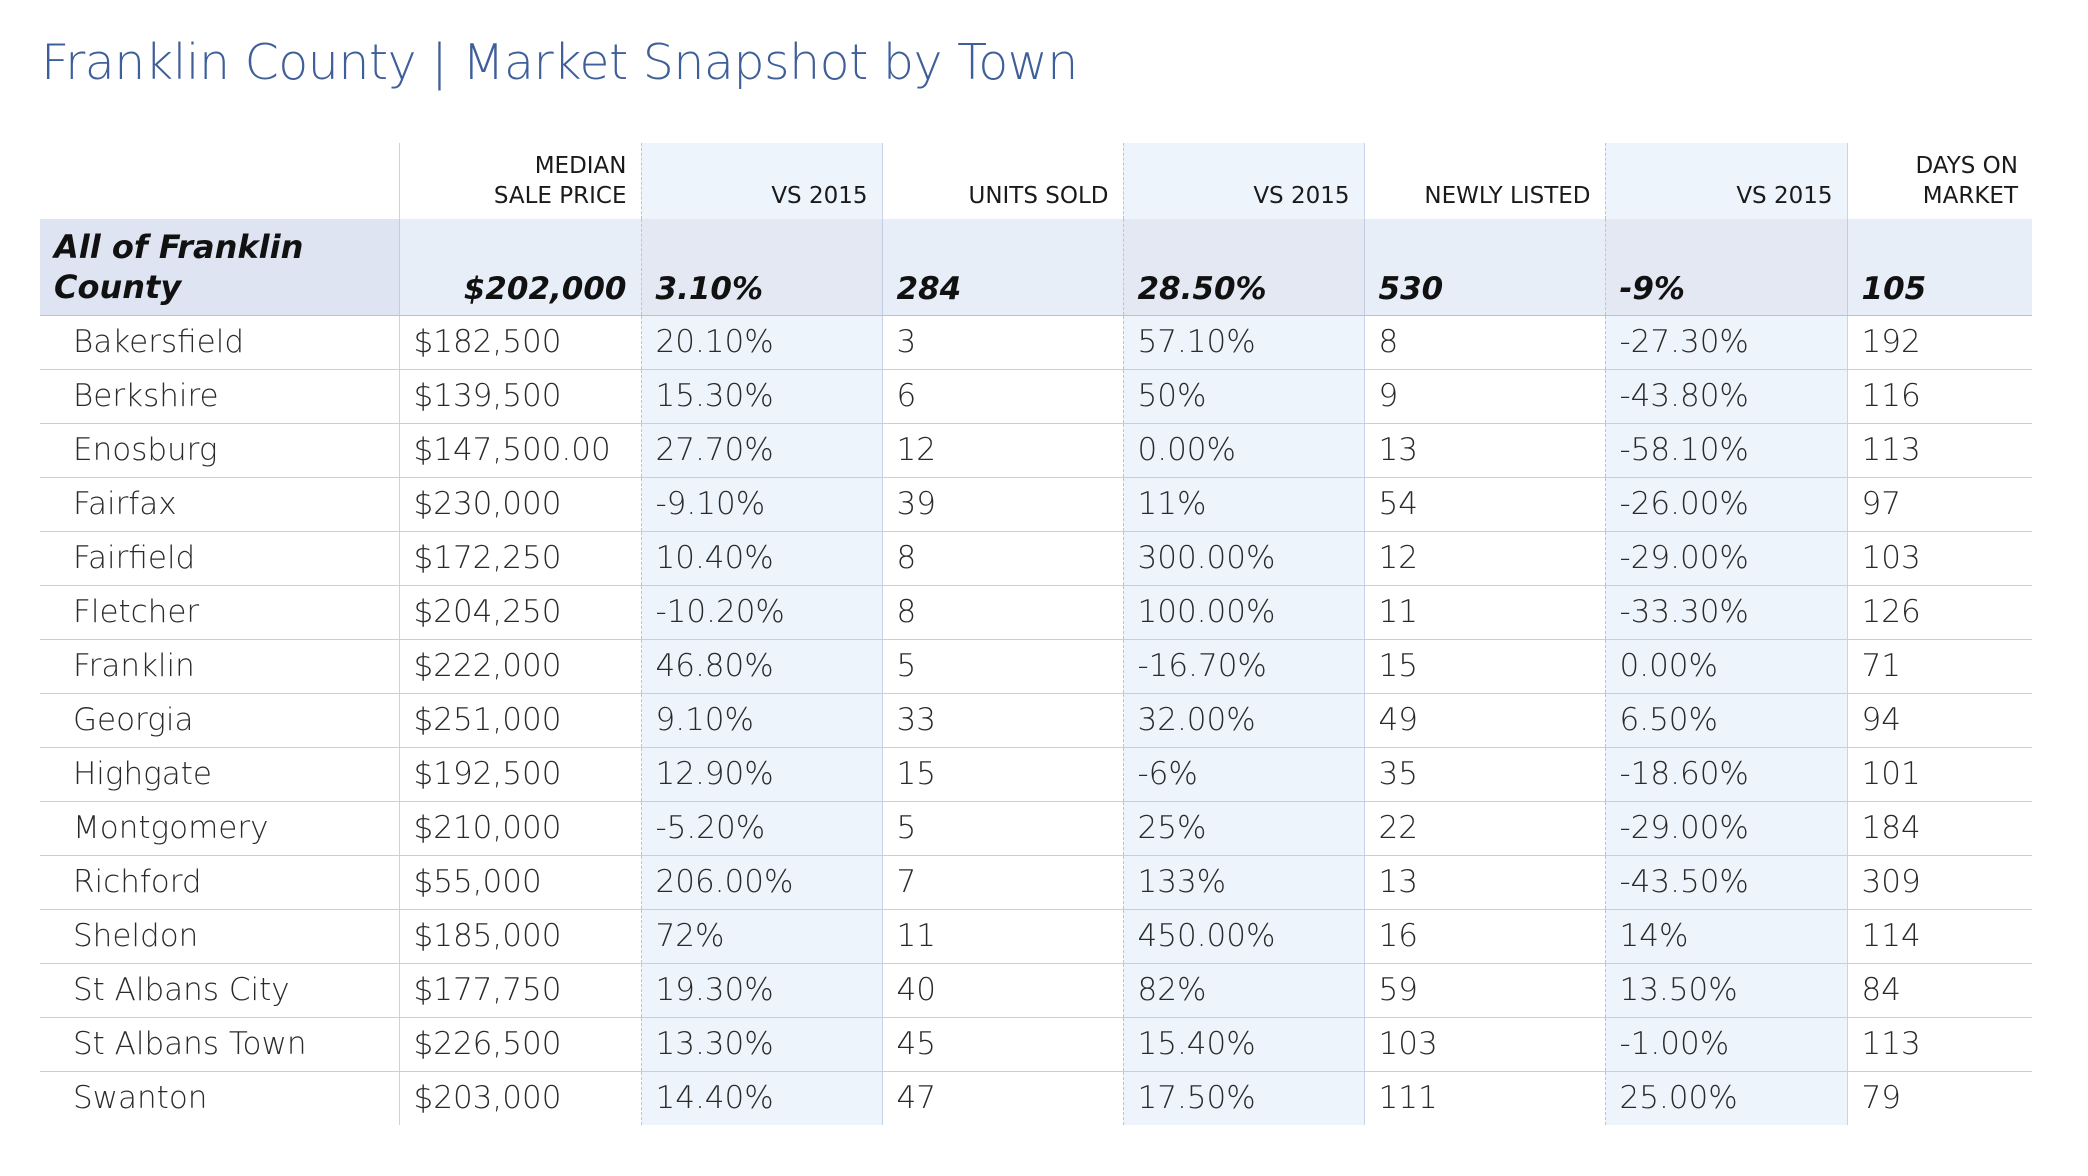 The width and height of the screenshot is (2088, 1176). What do you see at coordinates (220, 396) in the screenshot?
I see `town-name-cell: Berkshire` at bounding box center [220, 396].